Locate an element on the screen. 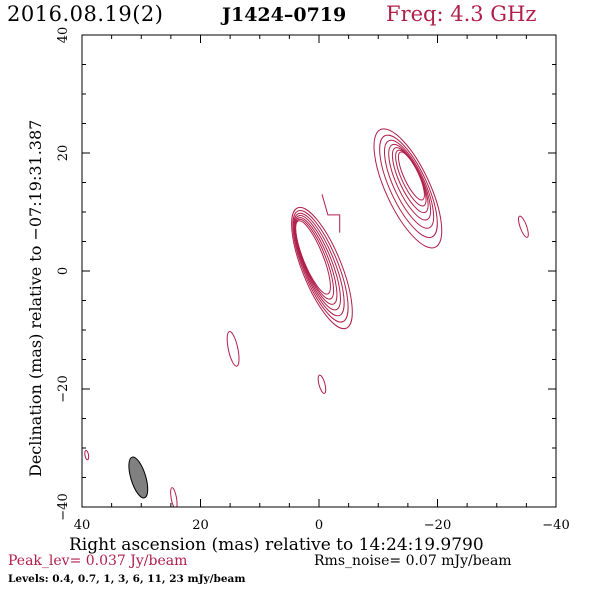  y-tick-label: 20 is located at coordinates (63, 153).